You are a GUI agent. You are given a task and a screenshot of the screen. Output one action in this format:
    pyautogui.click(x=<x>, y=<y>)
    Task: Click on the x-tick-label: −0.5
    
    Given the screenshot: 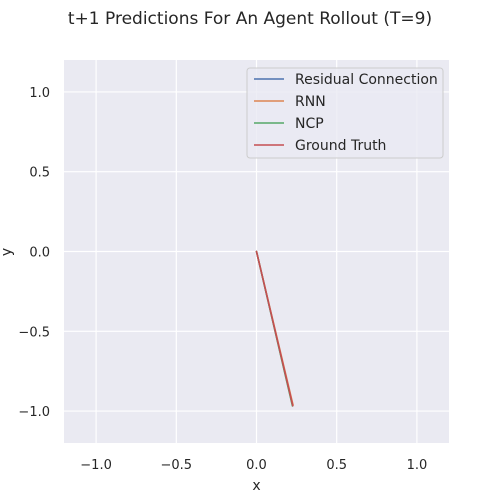 What is the action you would take?
    pyautogui.click(x=177, y=465)
    